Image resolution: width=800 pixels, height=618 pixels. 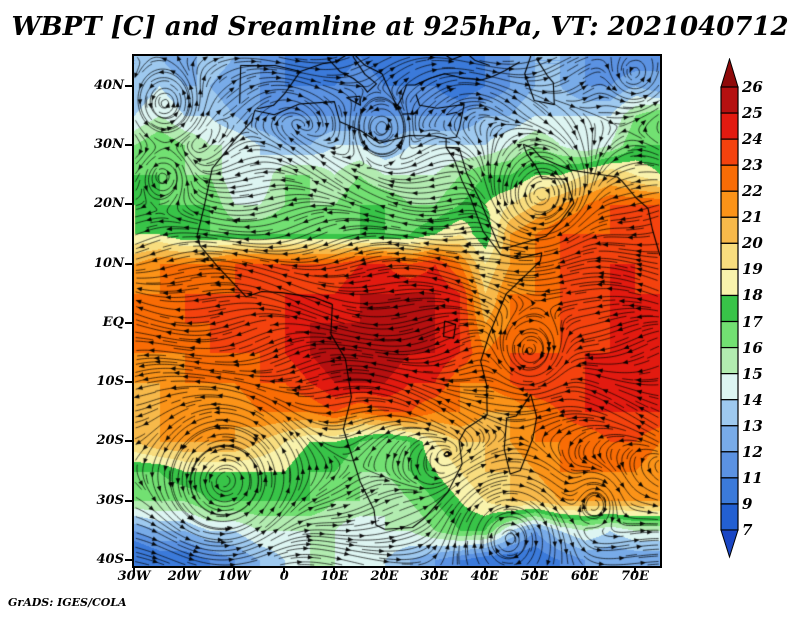 What do you see at coordinates (747, 503) in the screenshot?
I see `colorbar-label: 9` at bounding box center [747, 503].